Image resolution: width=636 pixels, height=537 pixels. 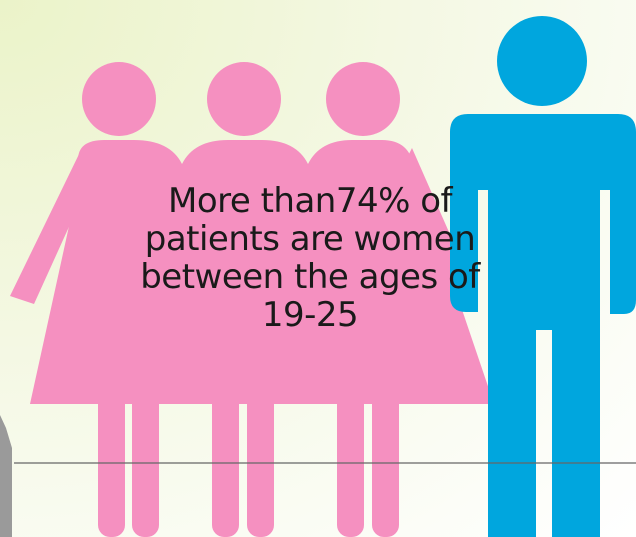 What do you see at coordinates (310, 315) in the screenshot?
I see `caption-line-4: 19-25` at bounding box center [310, 315].